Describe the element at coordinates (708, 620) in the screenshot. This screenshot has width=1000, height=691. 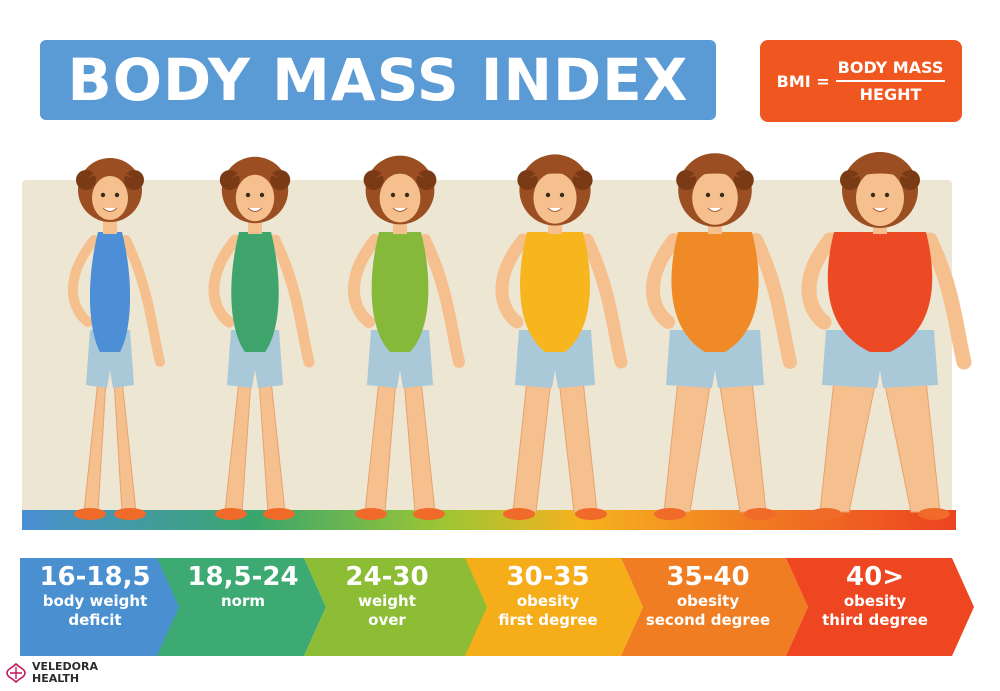
I see `category-description-line2: second degree` at that location.